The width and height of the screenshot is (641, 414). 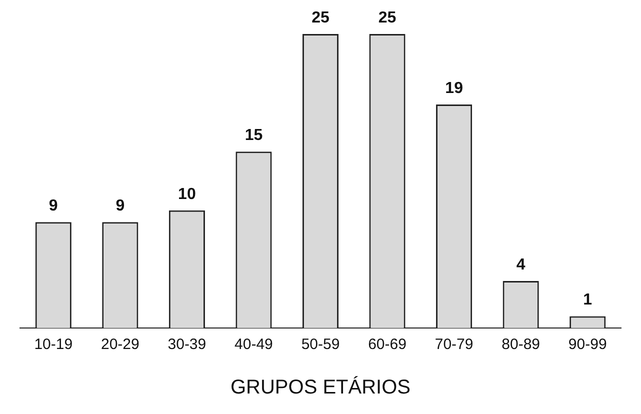 I want to click on x-tick-label: 50-59, so click(x=320, y=345).